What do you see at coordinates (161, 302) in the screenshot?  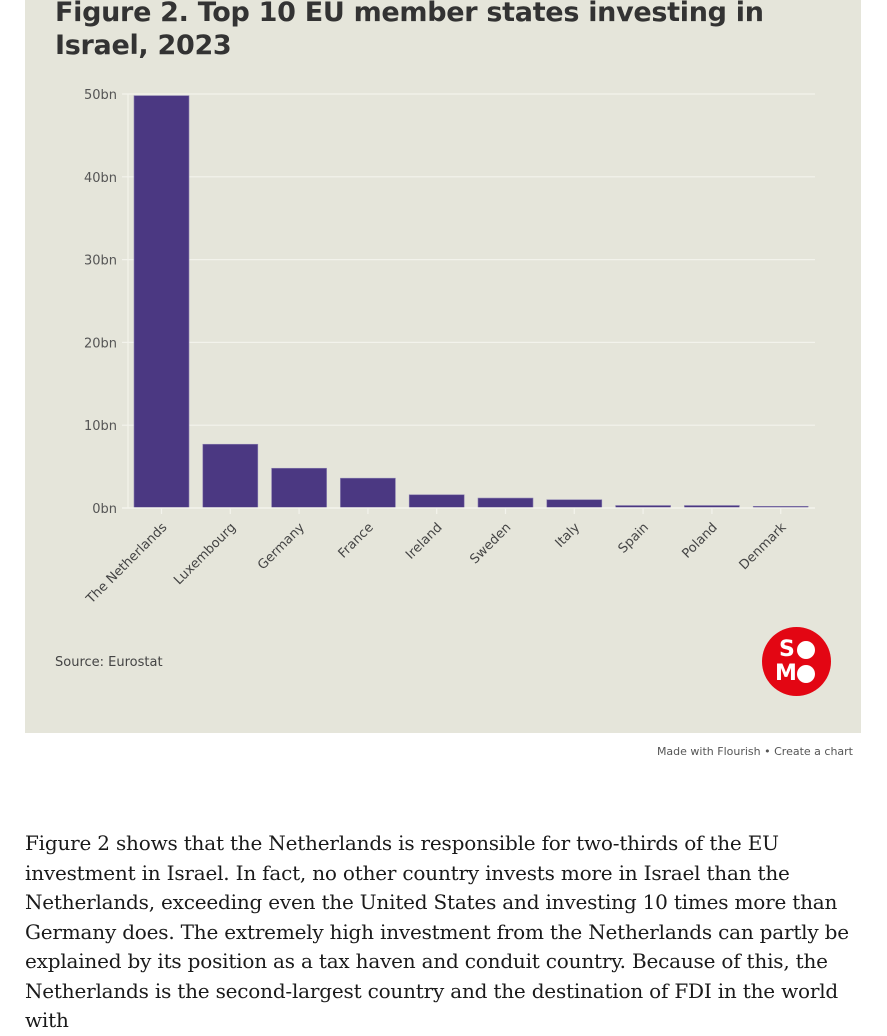 I see `bar-the-netherlands` at bounding box center [161, 302].